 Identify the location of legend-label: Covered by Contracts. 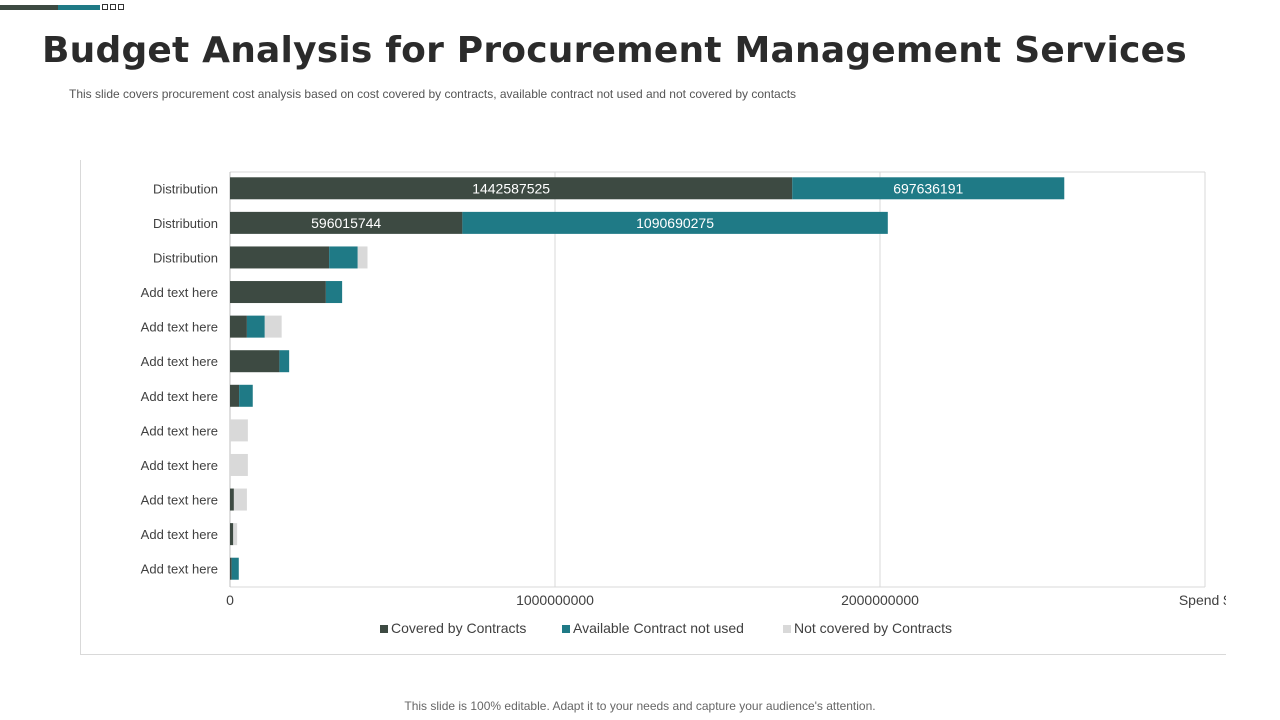
(458, 628).